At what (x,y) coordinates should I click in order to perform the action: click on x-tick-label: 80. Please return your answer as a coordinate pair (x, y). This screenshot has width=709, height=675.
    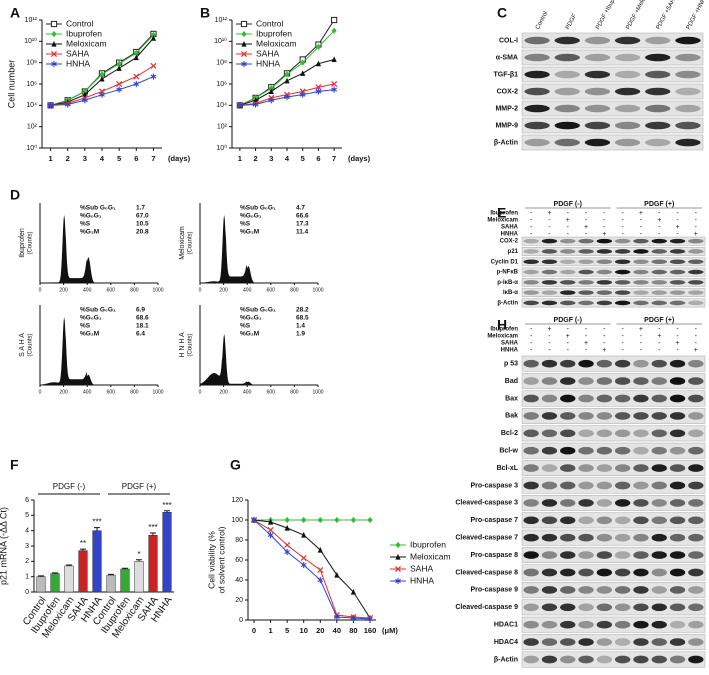
    Looking at the image, I should click on (353, 630).